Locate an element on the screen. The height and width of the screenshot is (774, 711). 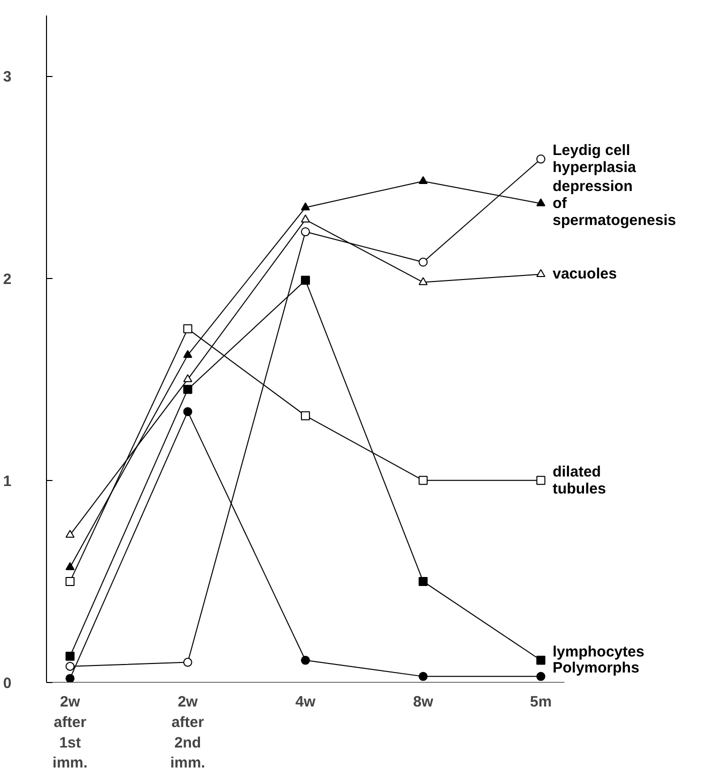
series-label: Polymorphs is located at coordinates (596, 667).